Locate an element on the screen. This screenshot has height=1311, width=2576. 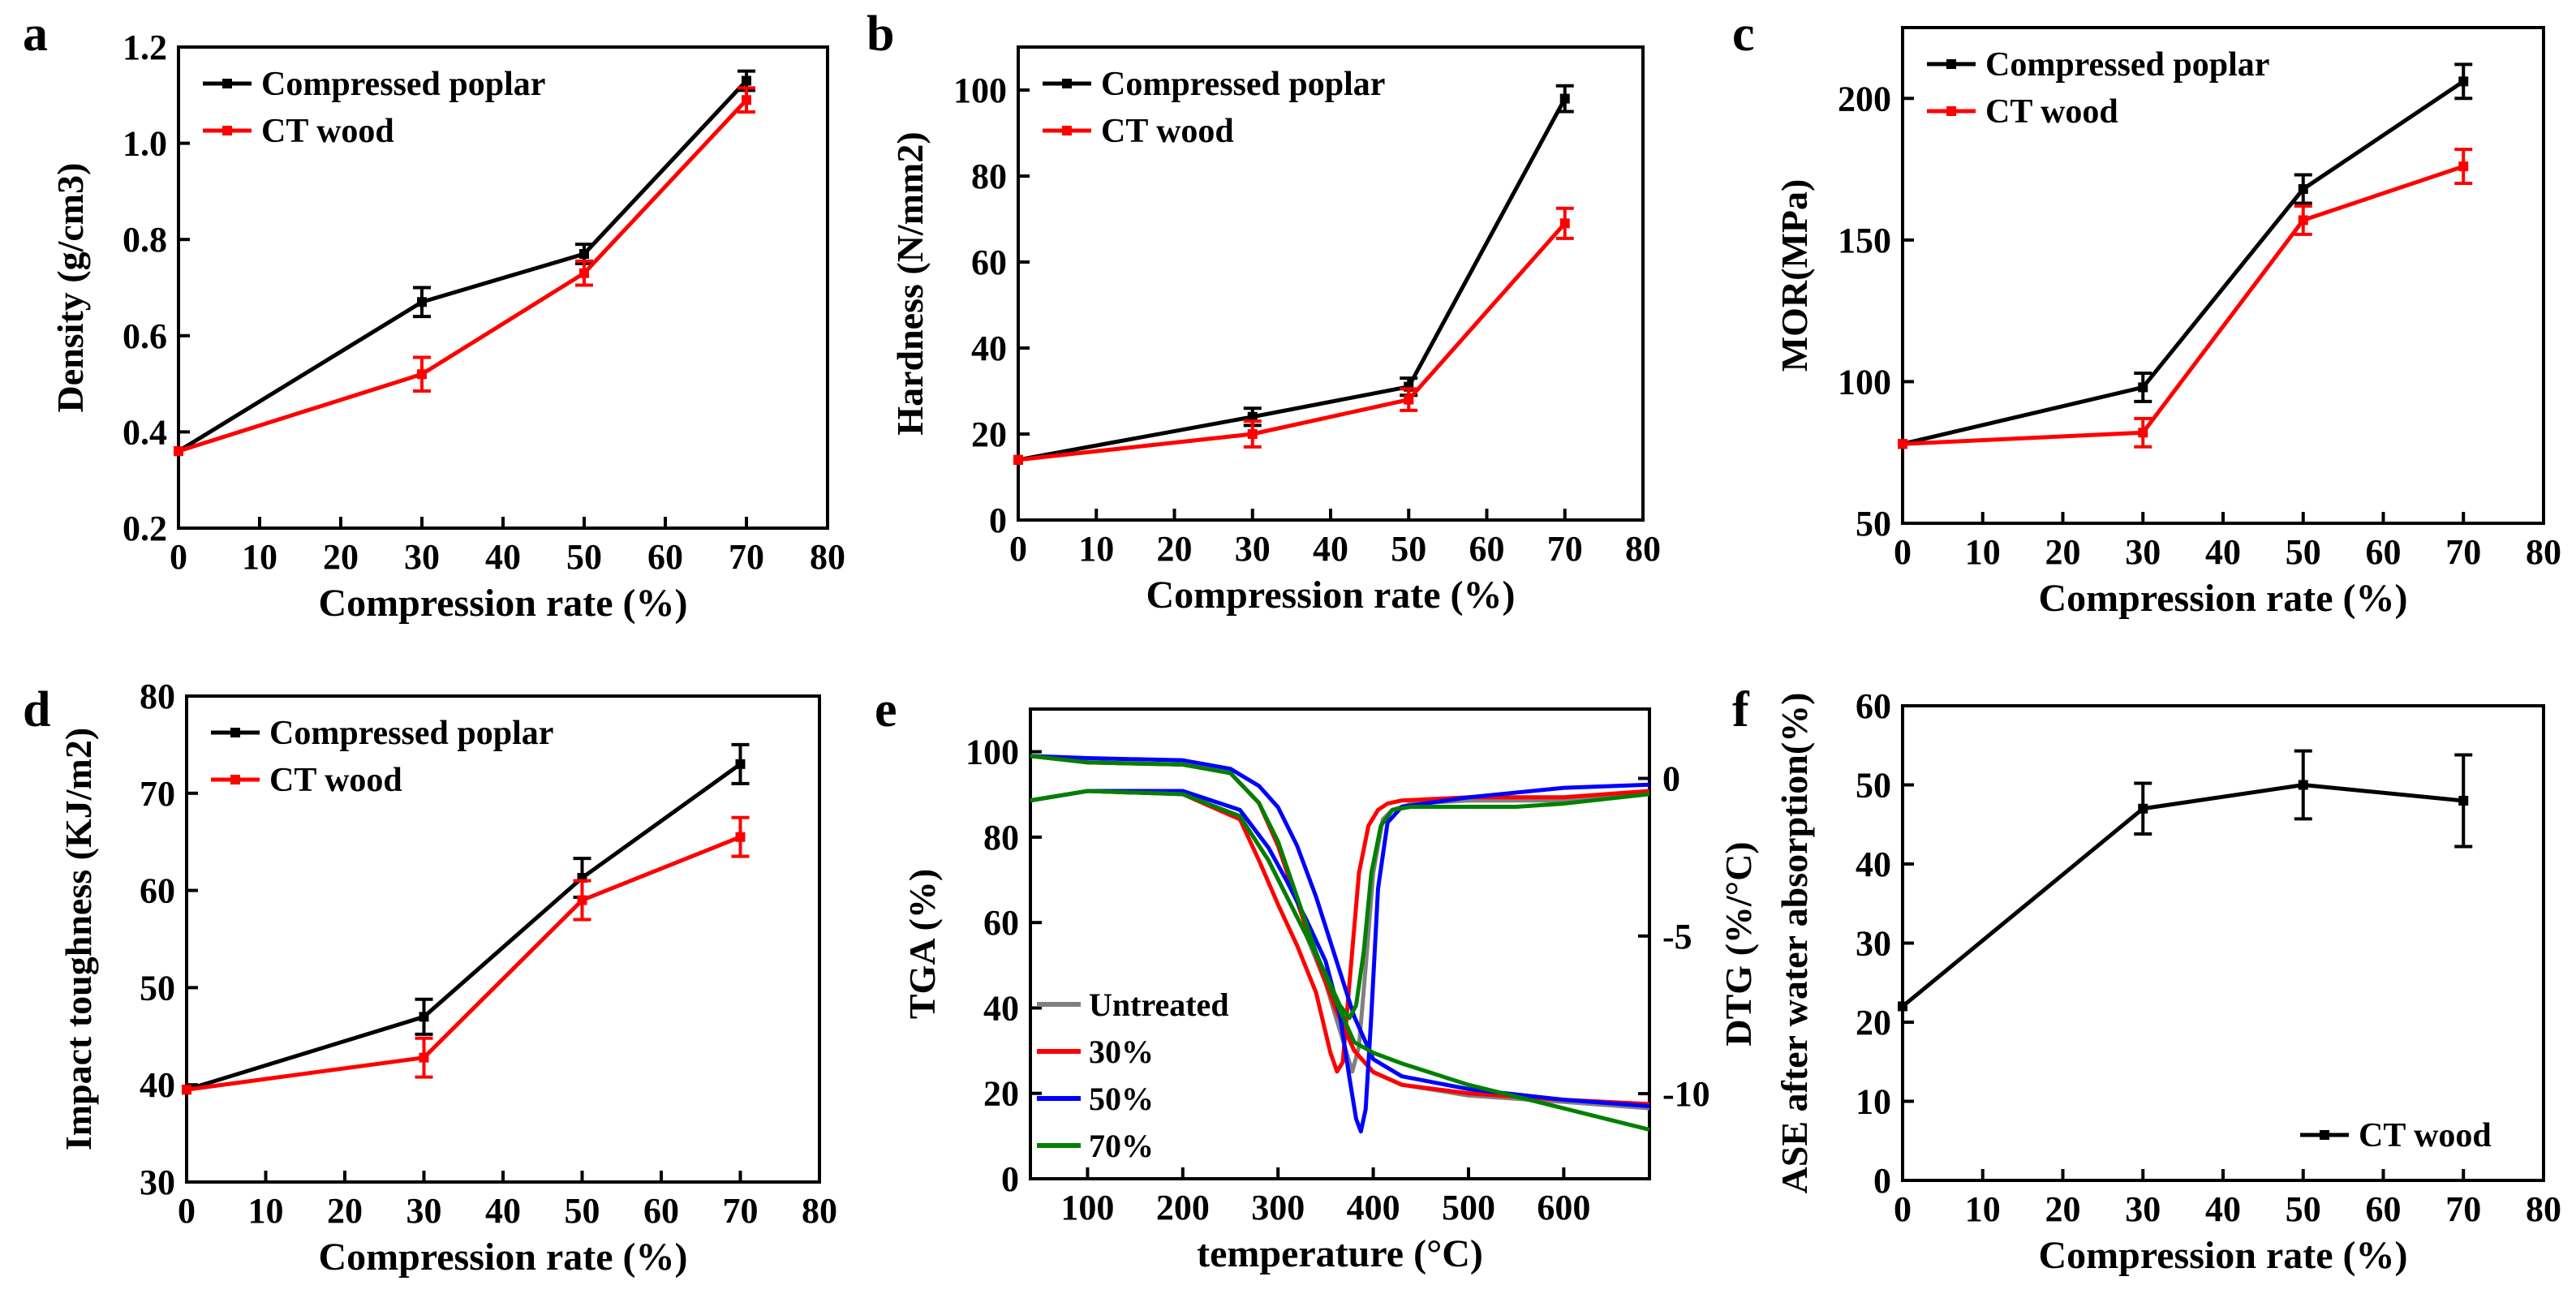
y-tick-label: 70 is located at coordinates (157, 794).